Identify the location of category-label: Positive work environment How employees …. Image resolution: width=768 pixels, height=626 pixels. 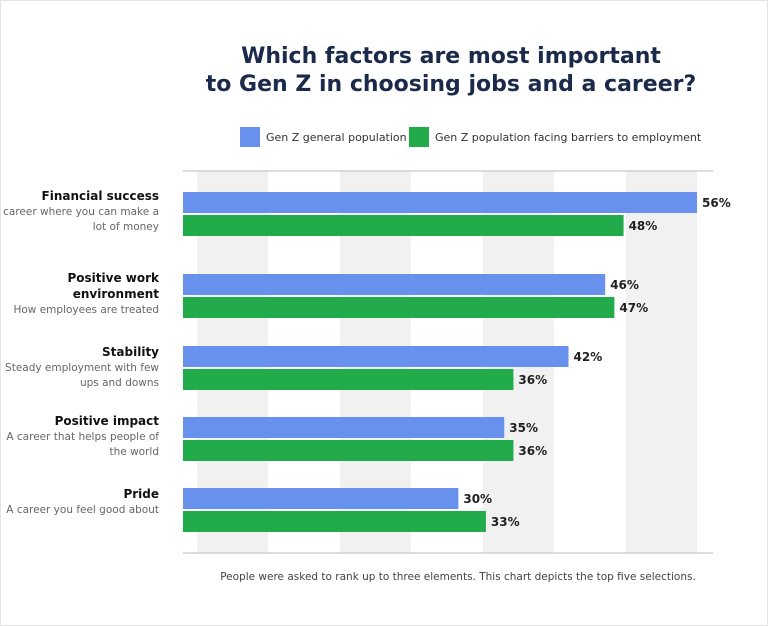
(80, 294).